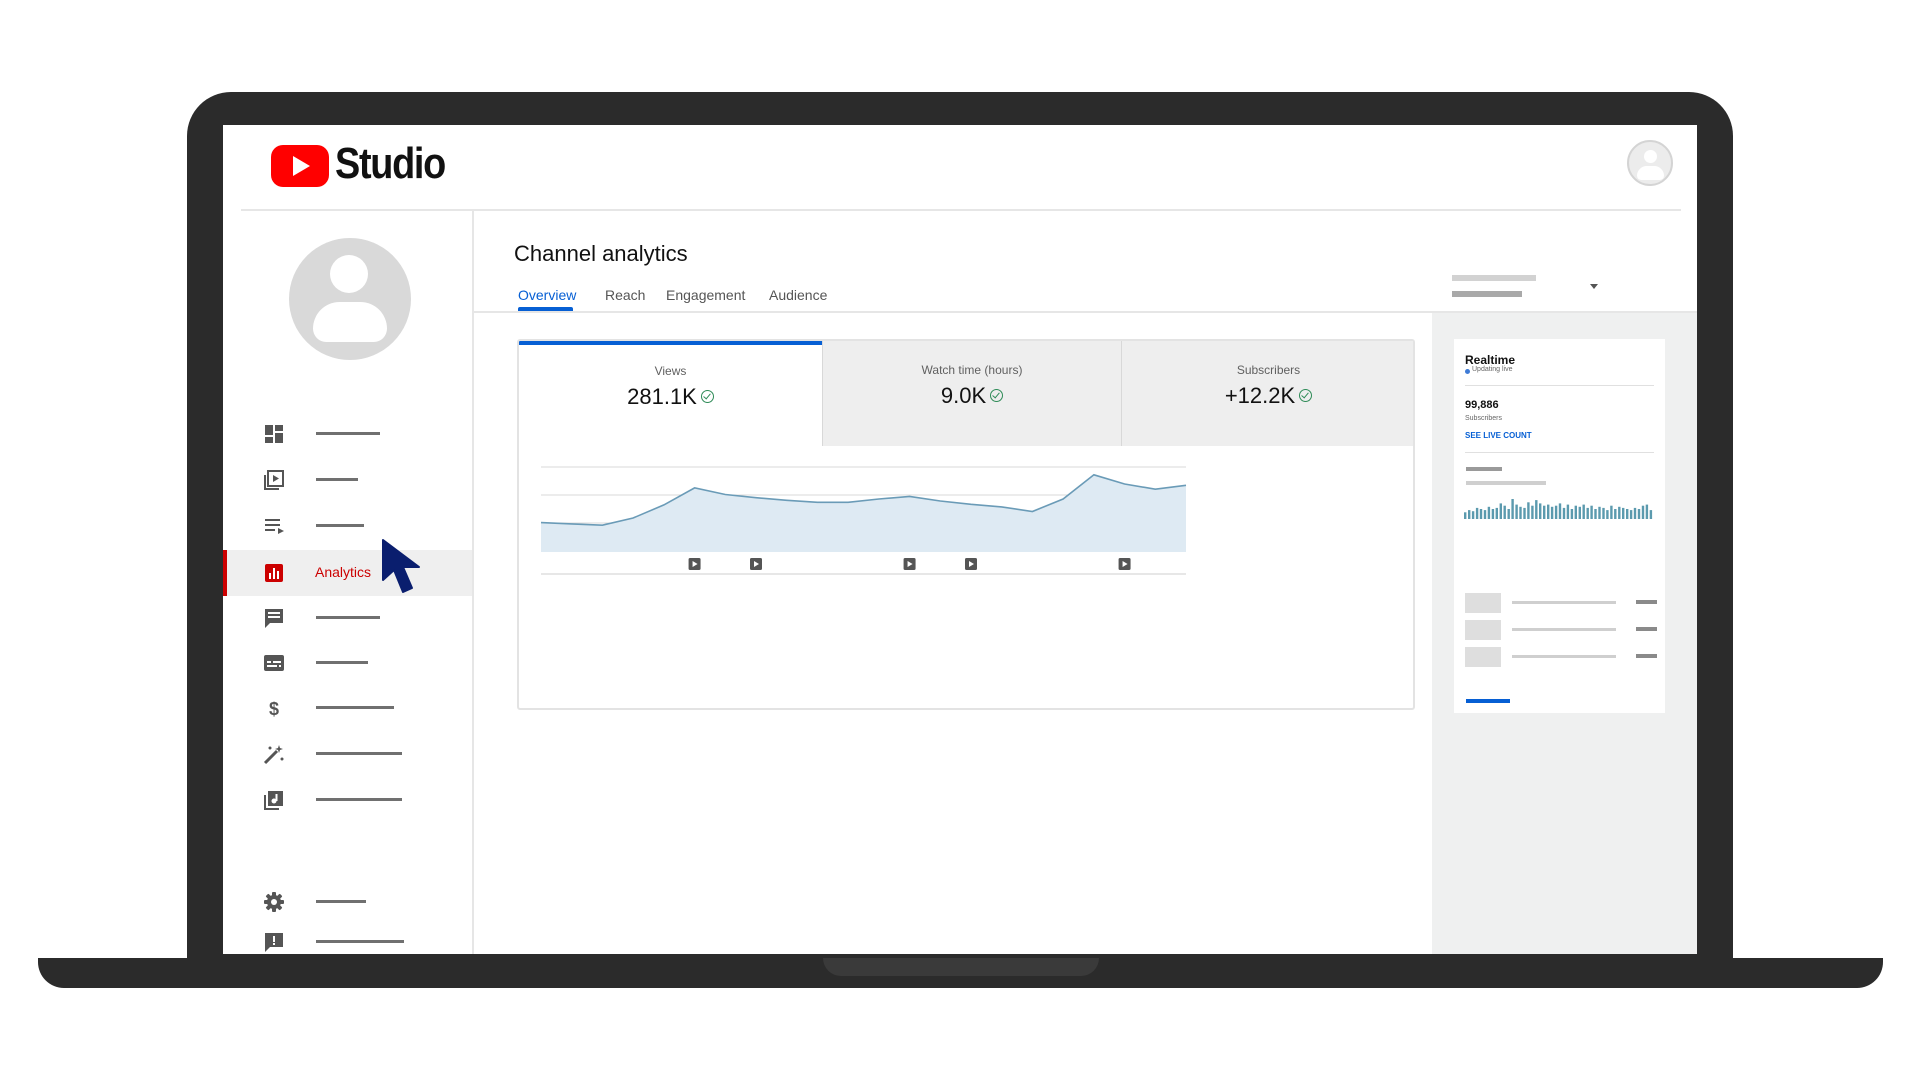 The height and width of the screenshot is (1080, 1920). Describe the element at coordinates (1494, 278) in the screenshot. I see `period-selector-placeholder` at that location.